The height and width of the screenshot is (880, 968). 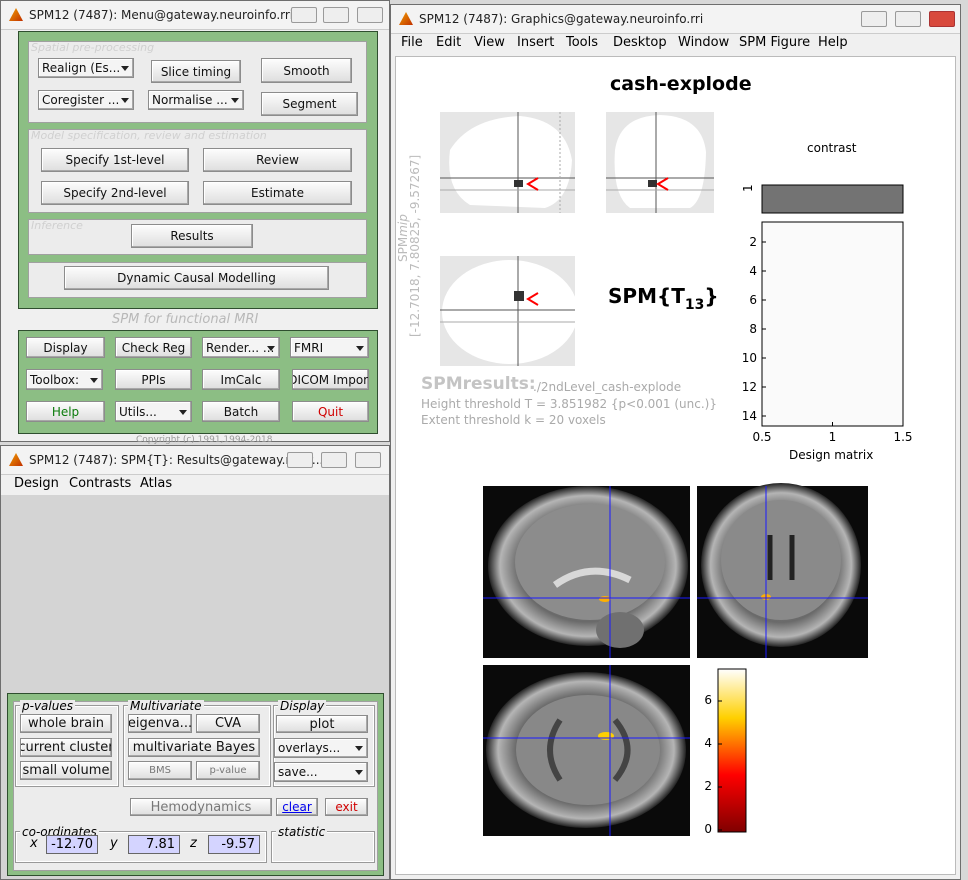 I want to click on x-tick-label: 0.5, so click(x=762, y=437).